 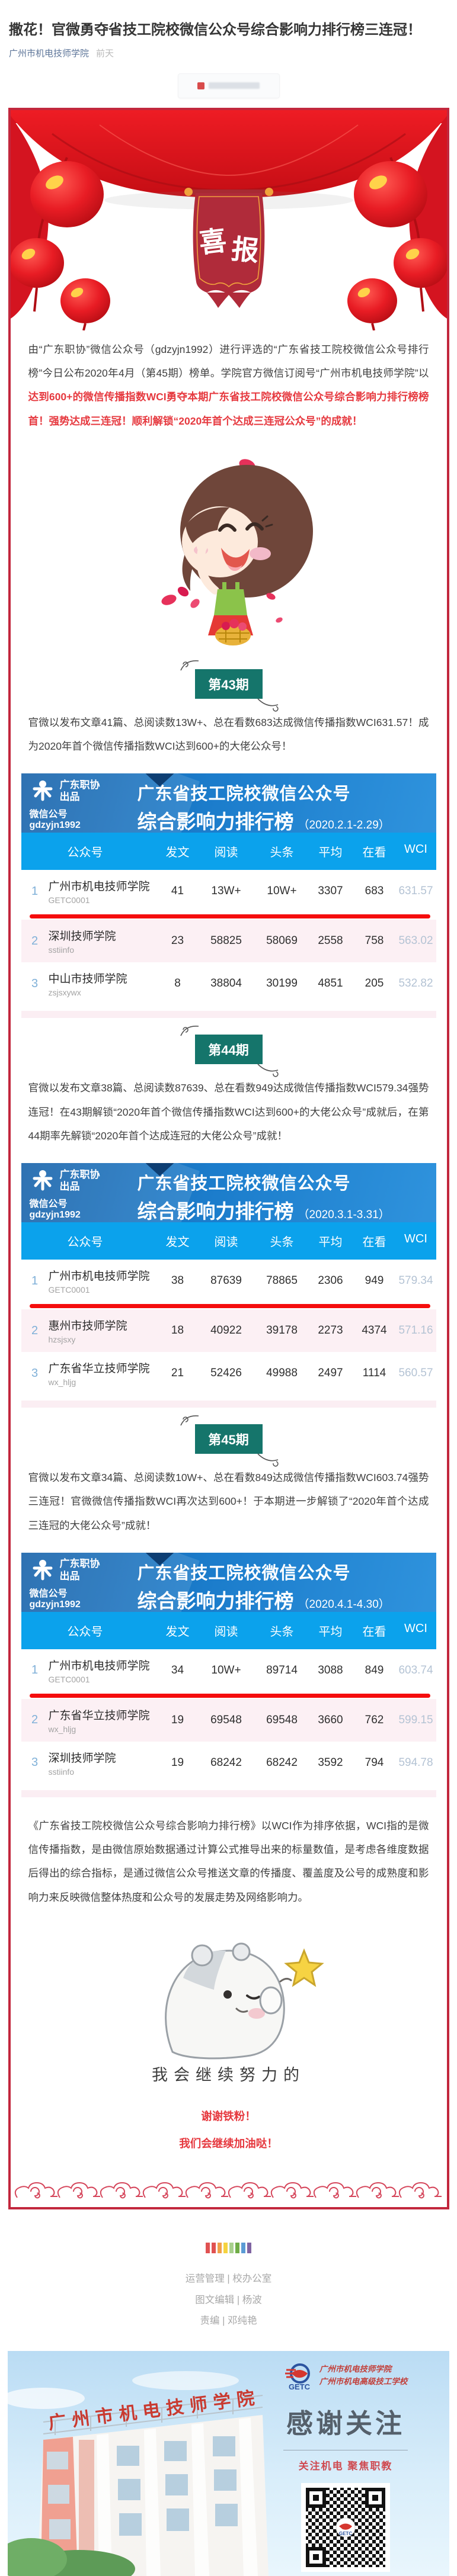 I want to click on brand-line3: 微信公号, so click(x=48, y=815).